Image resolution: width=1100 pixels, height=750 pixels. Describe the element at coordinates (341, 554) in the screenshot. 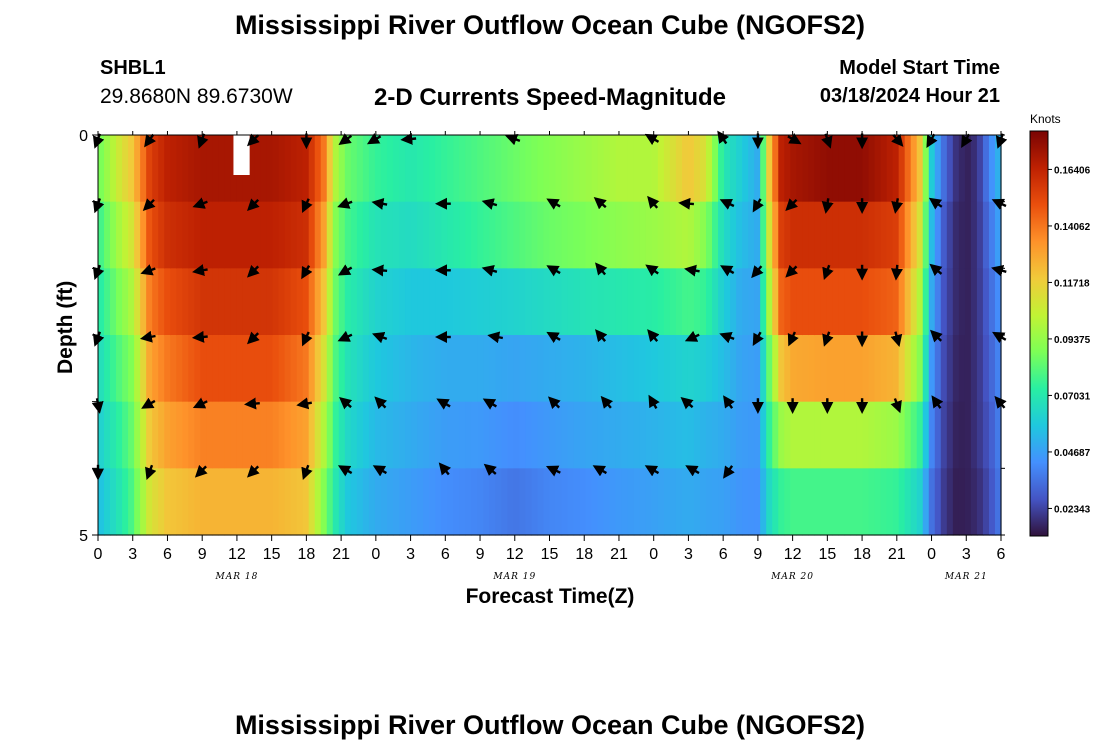

I see `x-tick-label: 21` at that location.